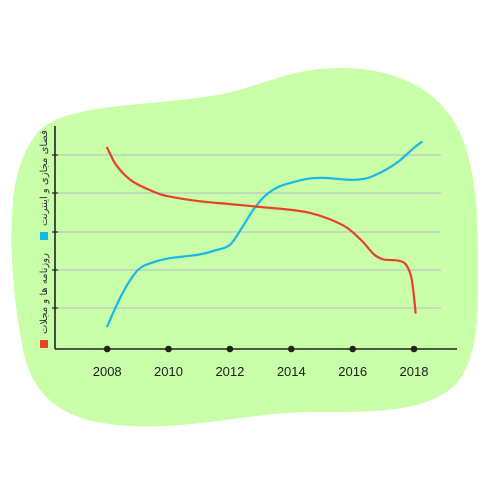 The image size is (500, 500). Describe the element at coordinates (414, 371) in the screenshot. I see `x-tick-label-2018: 2018` at that location.